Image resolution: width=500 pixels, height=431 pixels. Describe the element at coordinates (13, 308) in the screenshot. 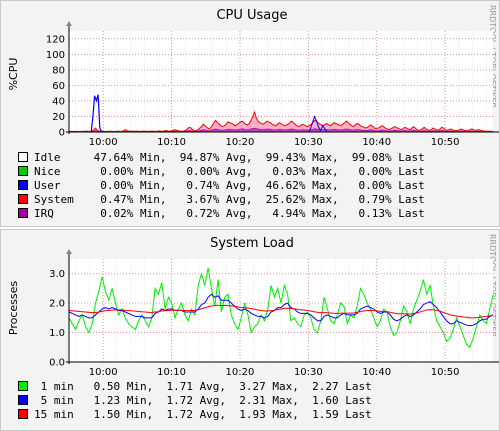

I see `y-axis-label: Processes` at that location.